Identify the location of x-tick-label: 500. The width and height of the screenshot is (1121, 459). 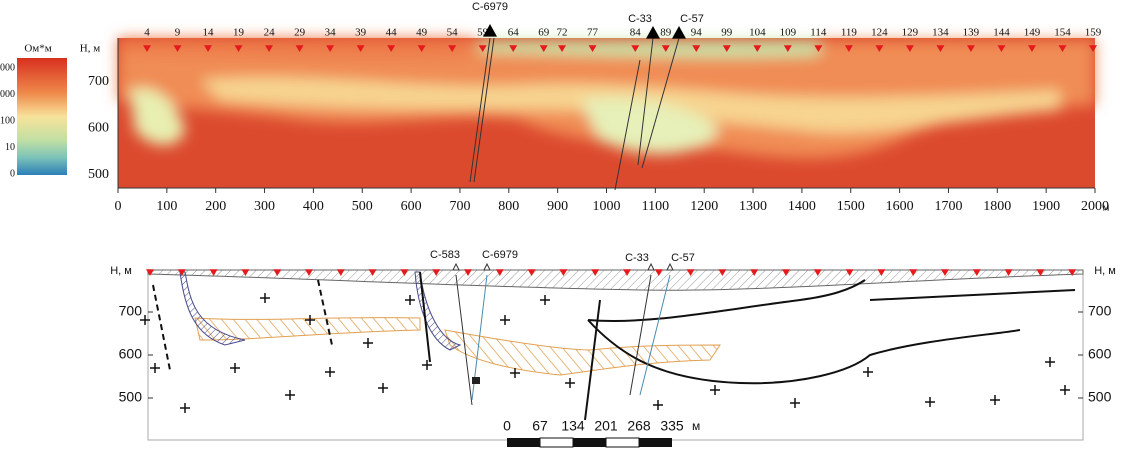
(362, 206).